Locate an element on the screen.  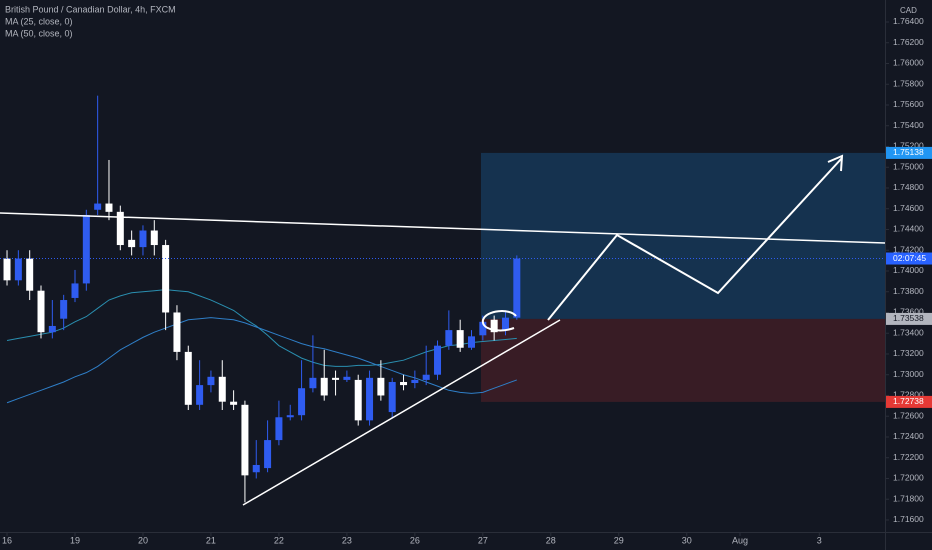
y-tick-label: 1.71800 is located at coordinates (908, 498).